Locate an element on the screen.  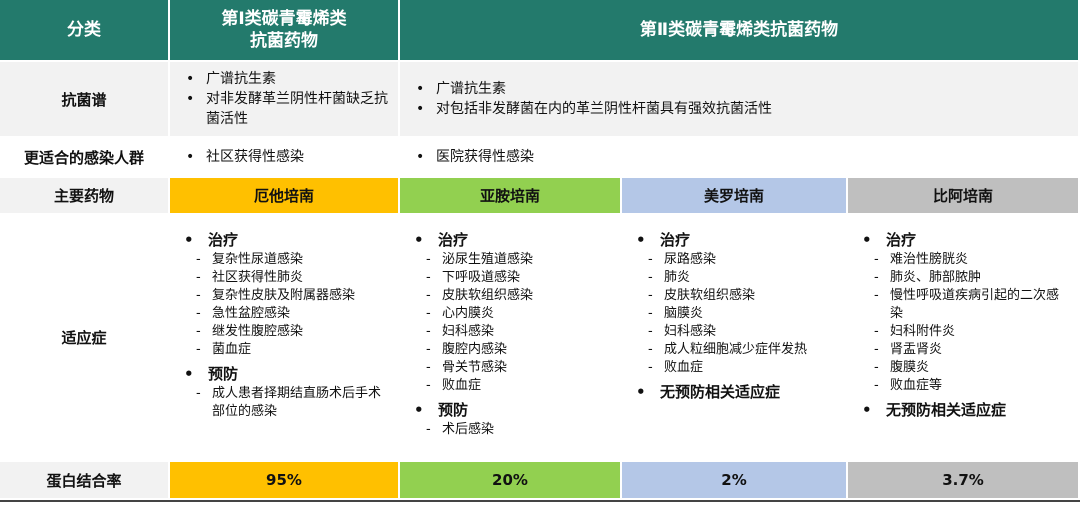
indication-item: 腹膜炎 is located at coordinates (964, 368).